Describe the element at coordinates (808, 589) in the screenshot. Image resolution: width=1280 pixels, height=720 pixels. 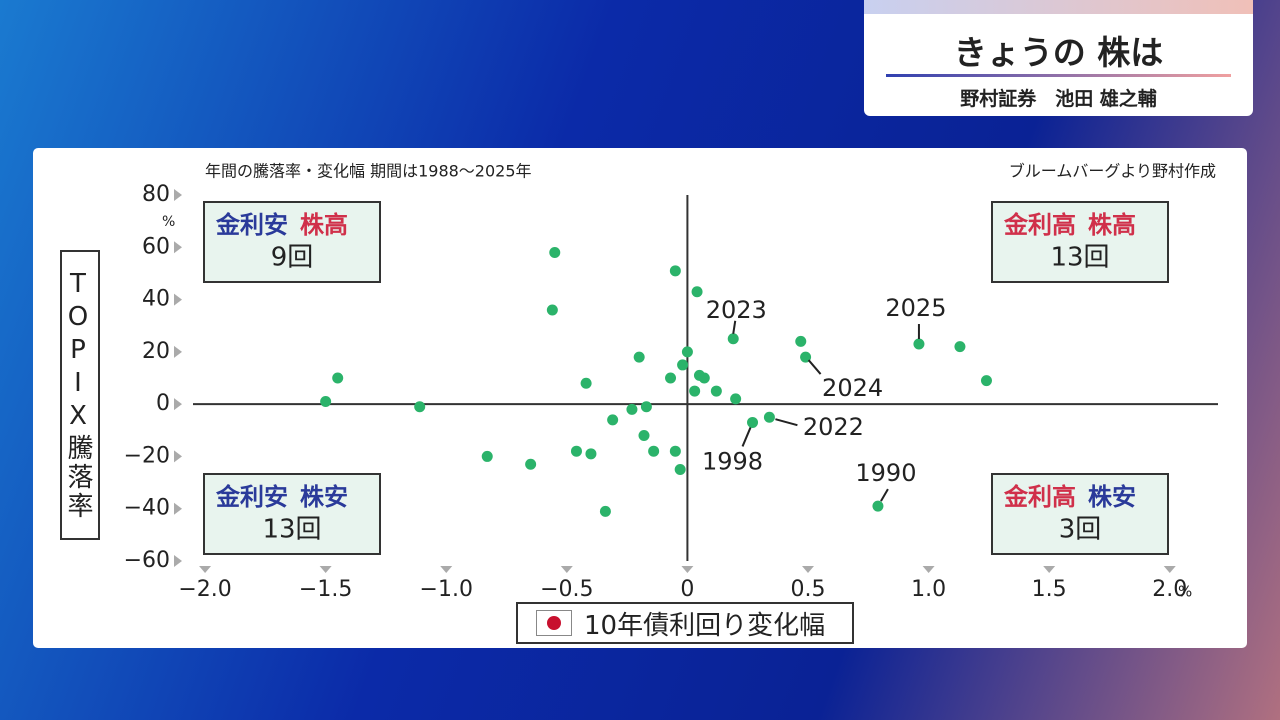
I see `x-tick-label: 0.5` at that location.